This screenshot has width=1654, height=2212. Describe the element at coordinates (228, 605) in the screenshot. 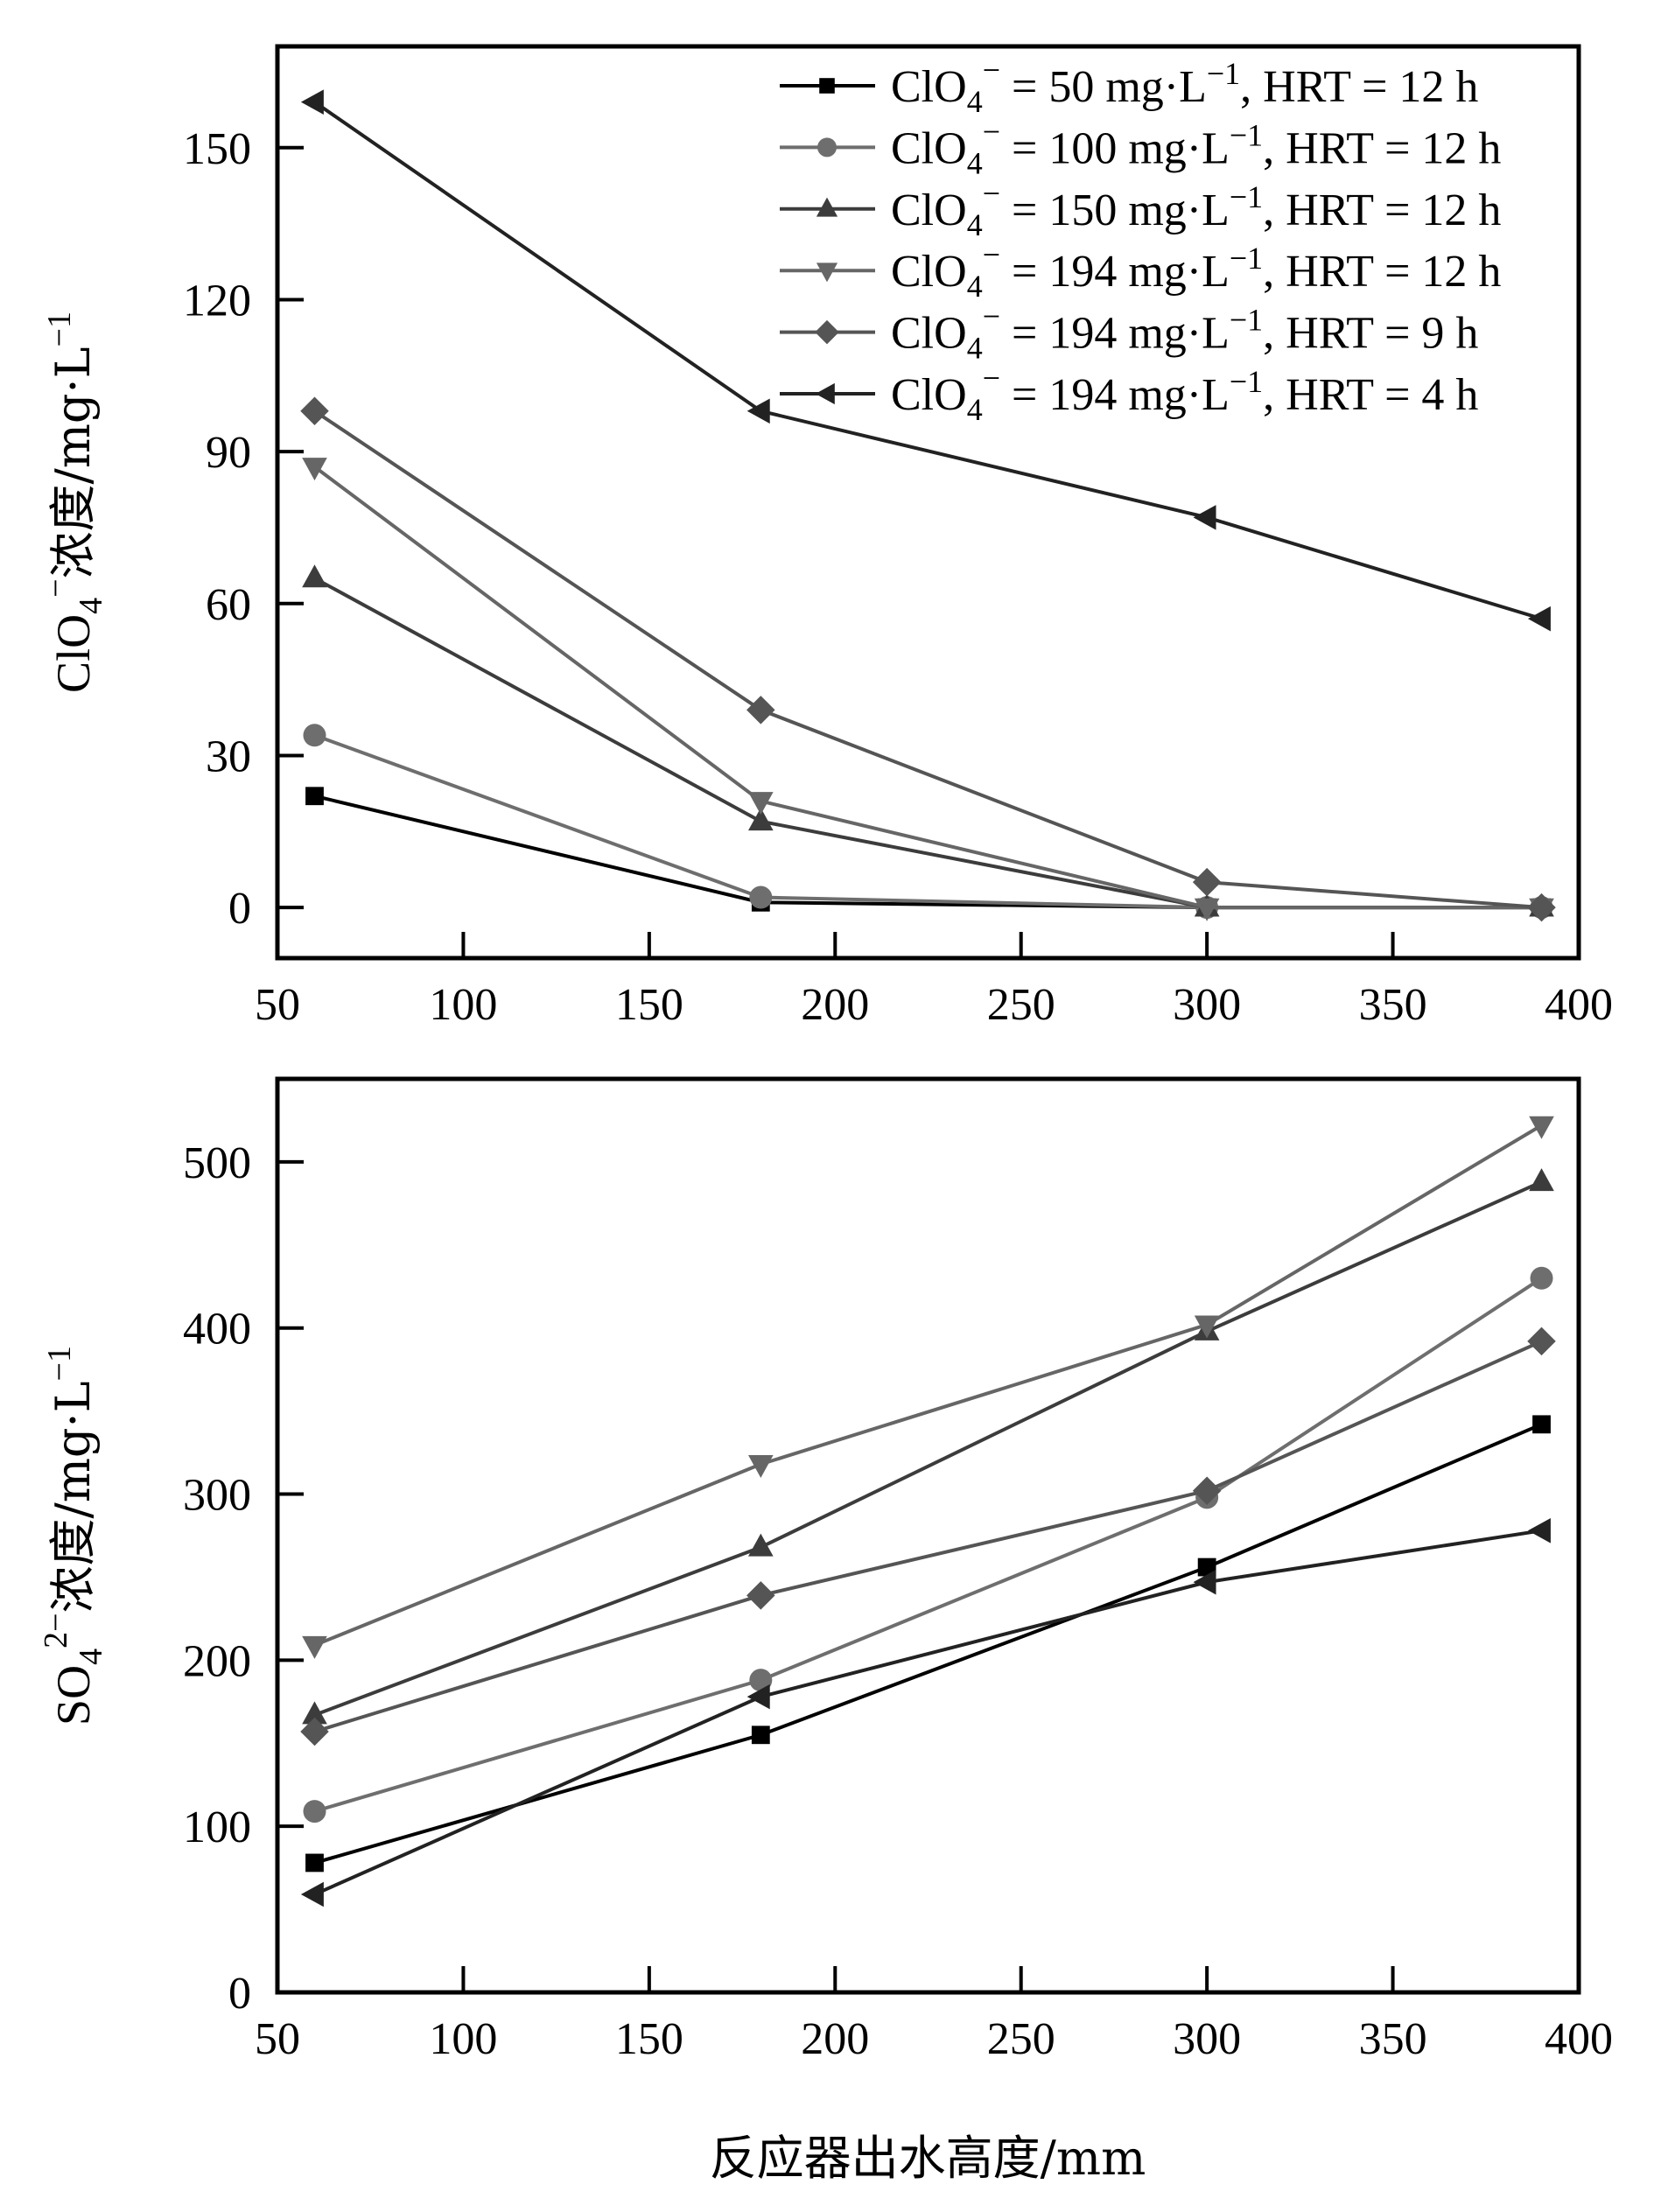

I see `y-tick-label: 60` at that location.